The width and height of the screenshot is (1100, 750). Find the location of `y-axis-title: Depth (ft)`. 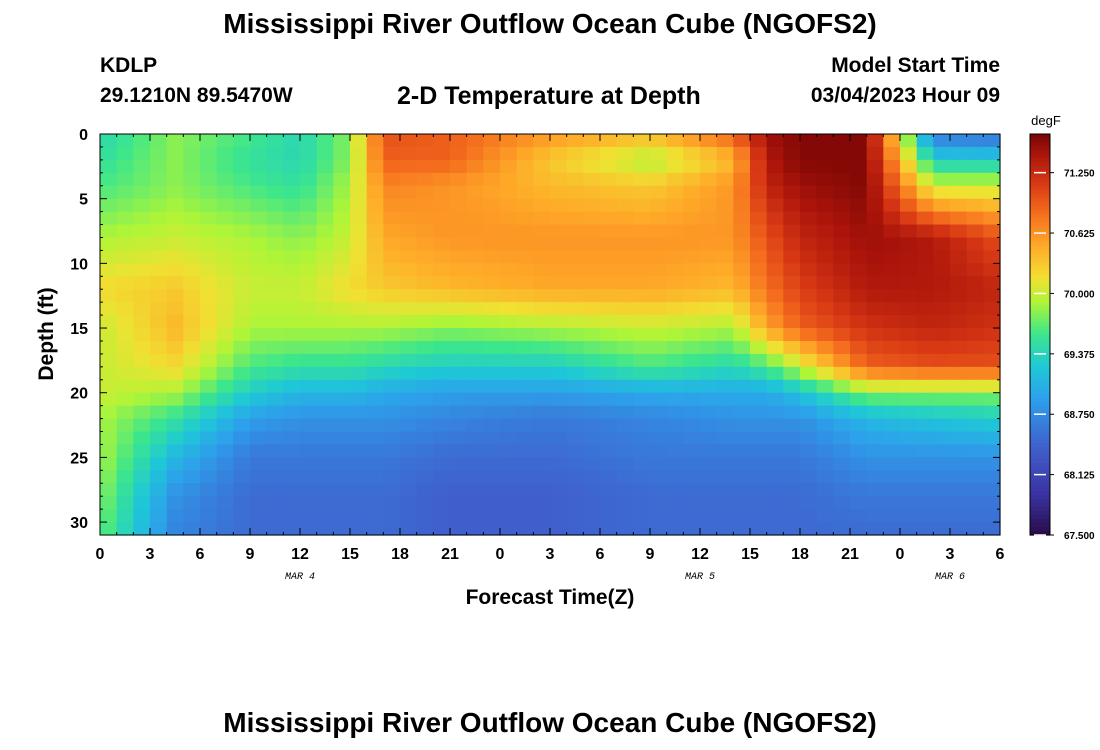

y-axis-title: Depth (ft) is located at coordinates (46, 333).